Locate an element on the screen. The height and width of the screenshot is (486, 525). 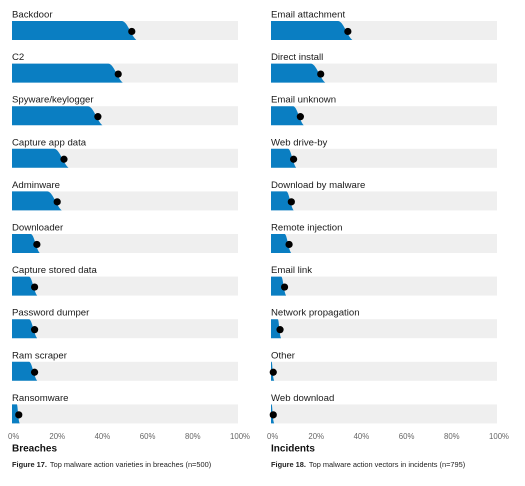
bar-email-link is located at coordinates (279, 286).